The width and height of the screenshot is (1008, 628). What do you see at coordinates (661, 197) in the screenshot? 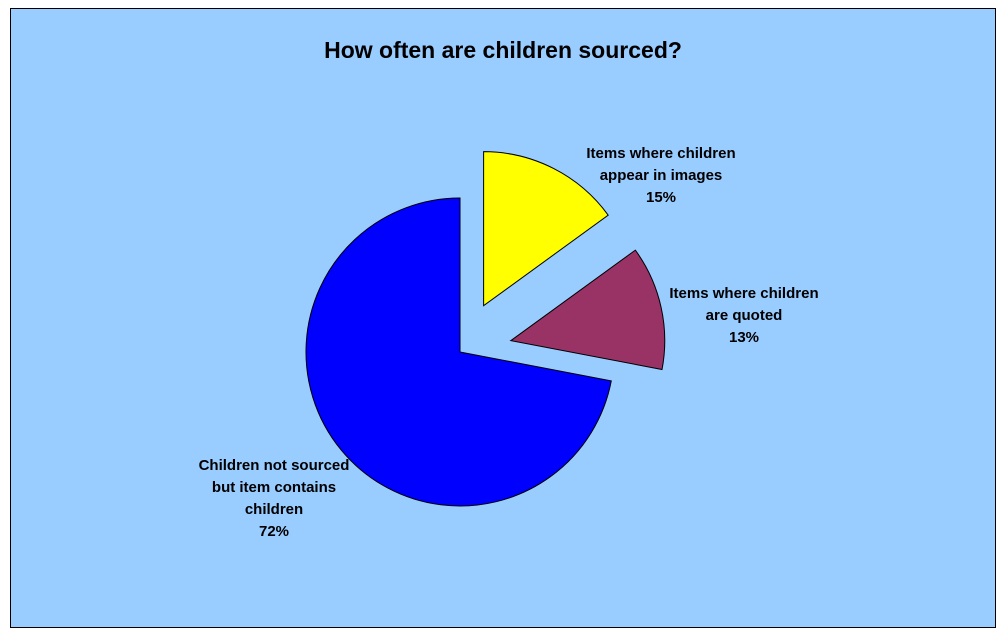
I see `slice-label-images-percent: 15%` at bounding box center [661, 197].